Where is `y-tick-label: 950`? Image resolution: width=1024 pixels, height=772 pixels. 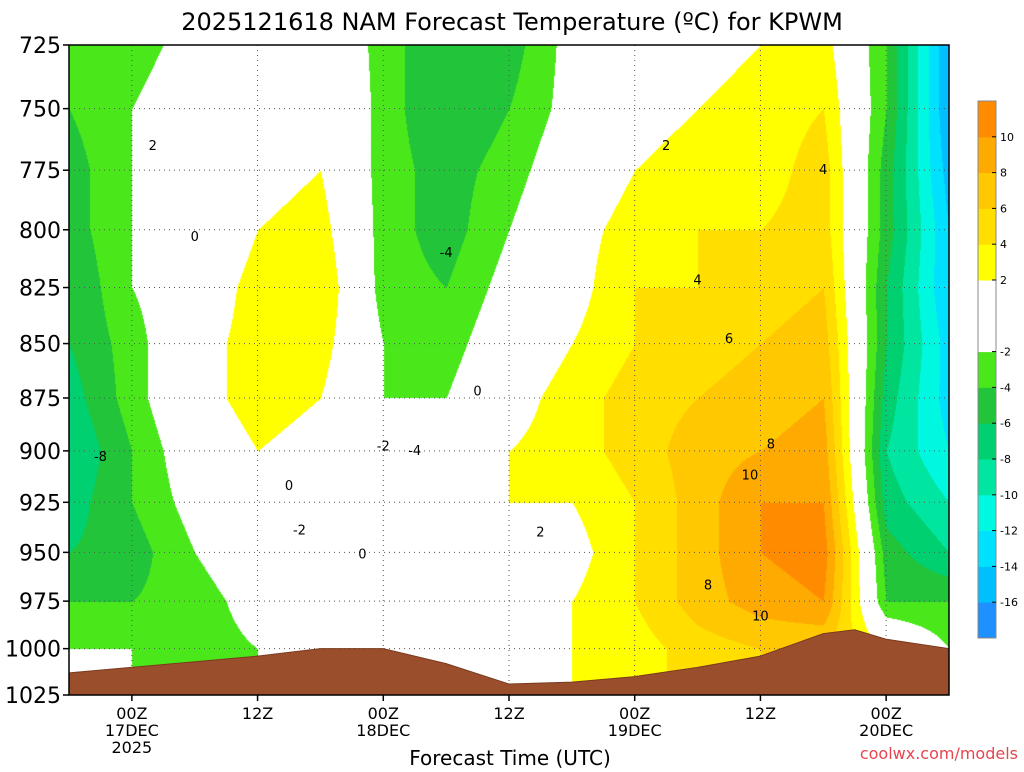
y-tick-label: 950 is located at coordinates (40, 553).